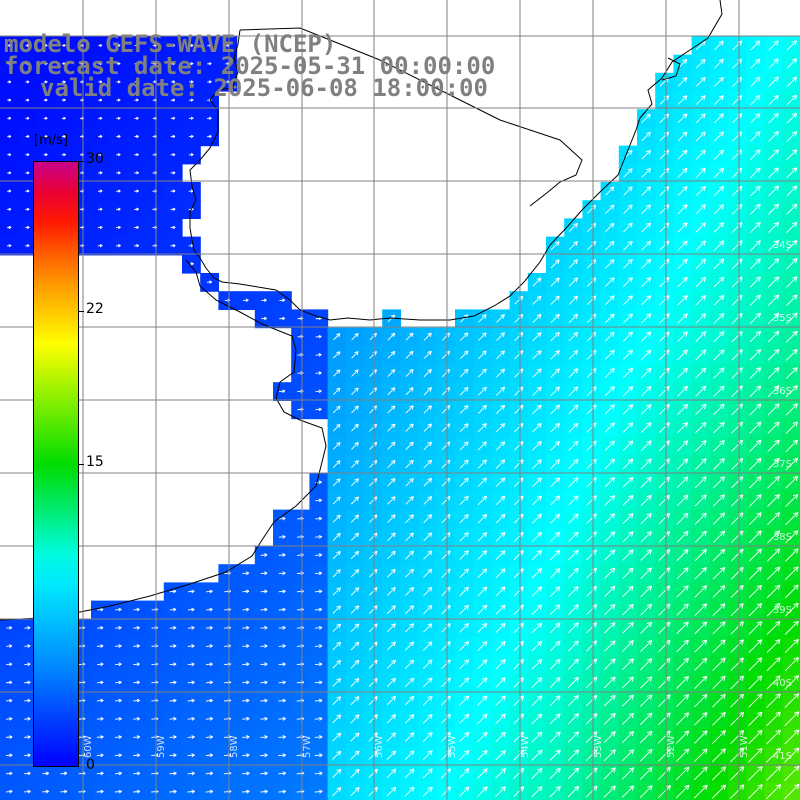  Describe the element at coordinates (782, 537) in the screenshot. I see `lat-label: 38S` at that location.